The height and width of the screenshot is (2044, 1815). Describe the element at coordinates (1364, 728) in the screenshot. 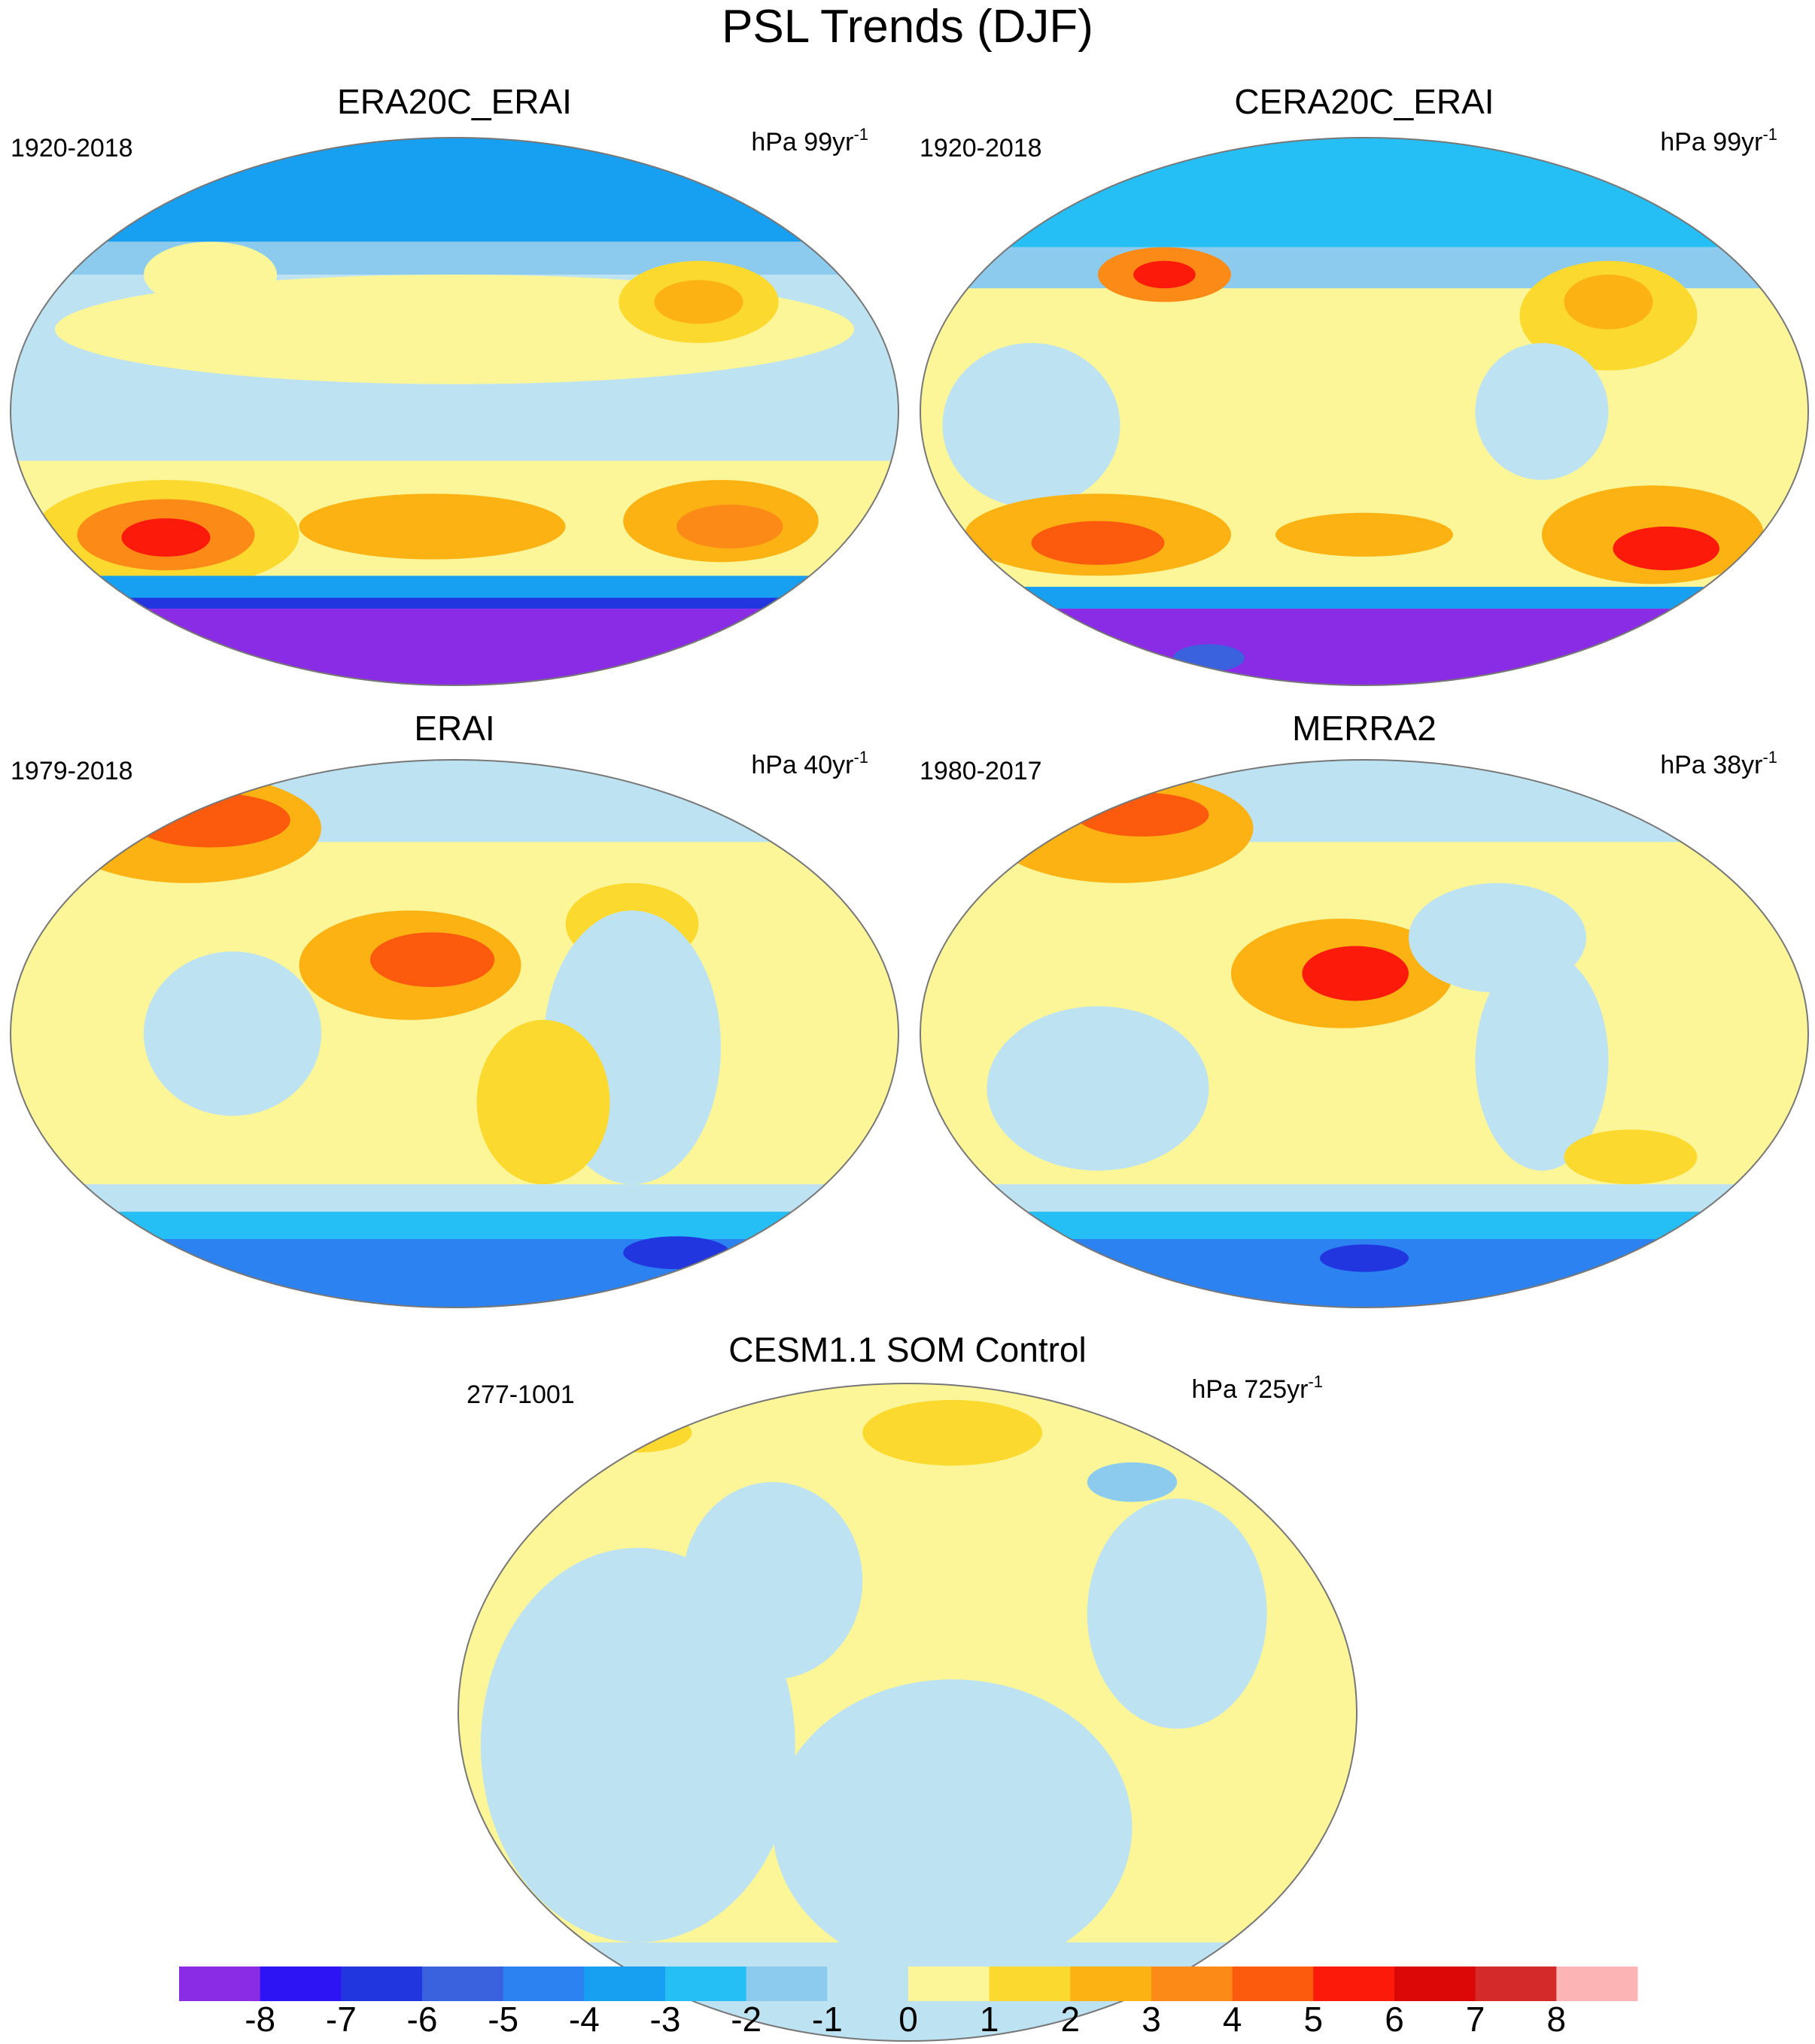

I see `panel-title: MERRA2` at that location.